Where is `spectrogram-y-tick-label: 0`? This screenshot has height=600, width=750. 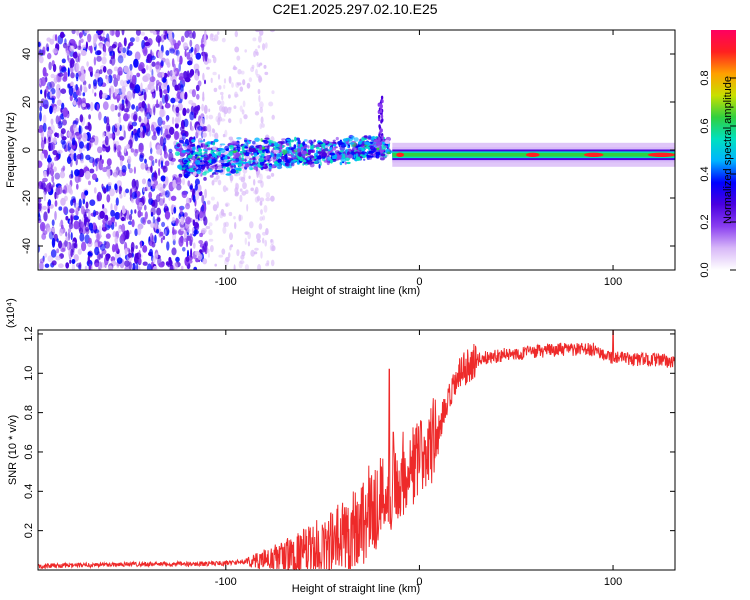 spectrogram-y-tick-label: 0 is located at coordinates (27, 150).